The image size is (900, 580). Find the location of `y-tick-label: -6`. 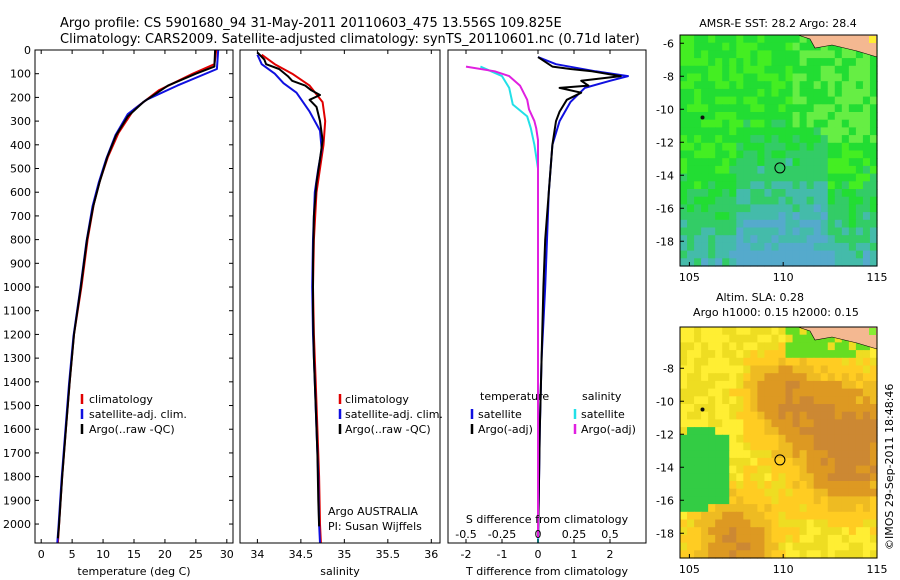

y-tick-label: -6 is located at coordinates (668, 43).